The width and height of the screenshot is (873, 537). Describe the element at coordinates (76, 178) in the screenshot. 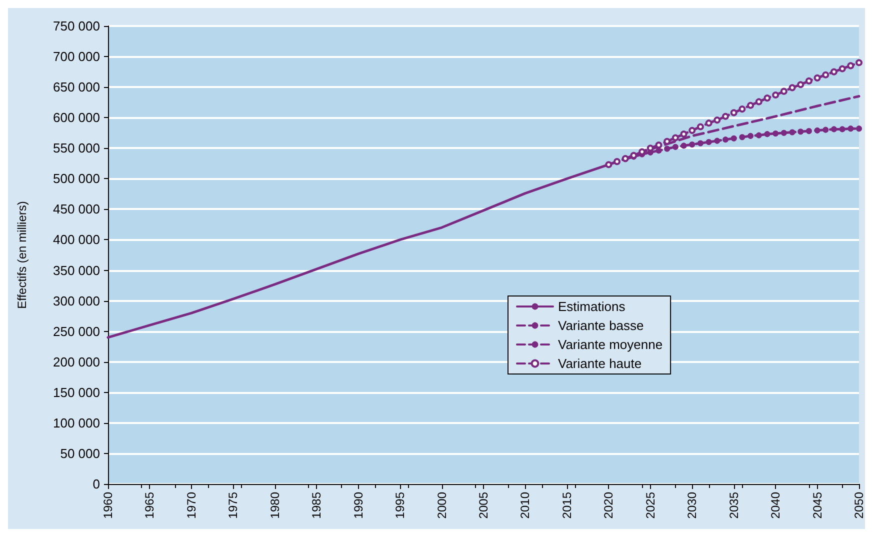

I see `y-tick-label: 500 000` at that location.